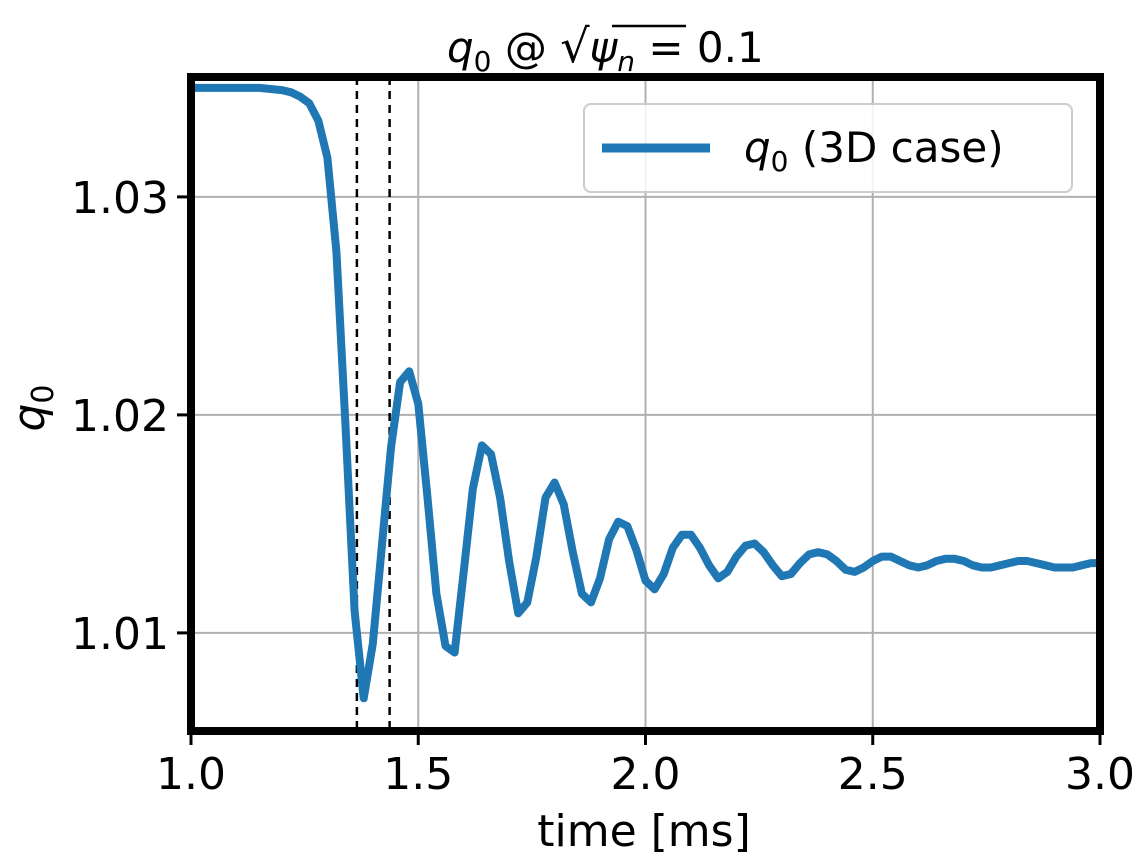 The width and height of the screenshot is (1136, 856). I want to click on y-tick-label: 1.02, so click(120, 416).